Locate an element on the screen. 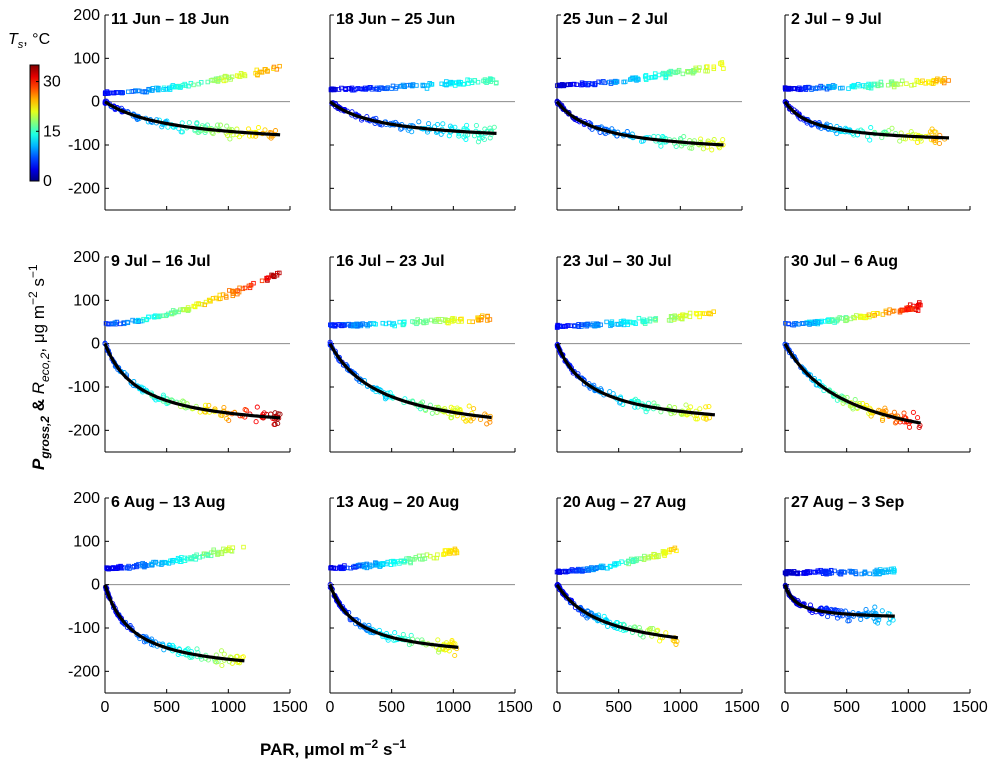  y-tick-label: 200 is located at coordinates (86, 257).